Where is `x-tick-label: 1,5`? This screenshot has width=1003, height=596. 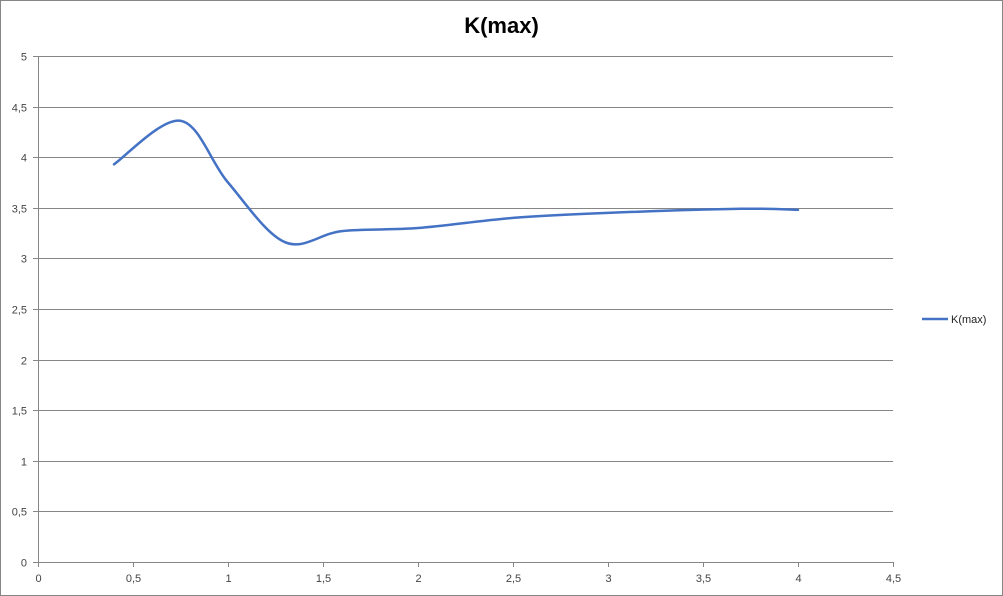
x-tick-label: 1,5 is located at coordinates (323, 579).